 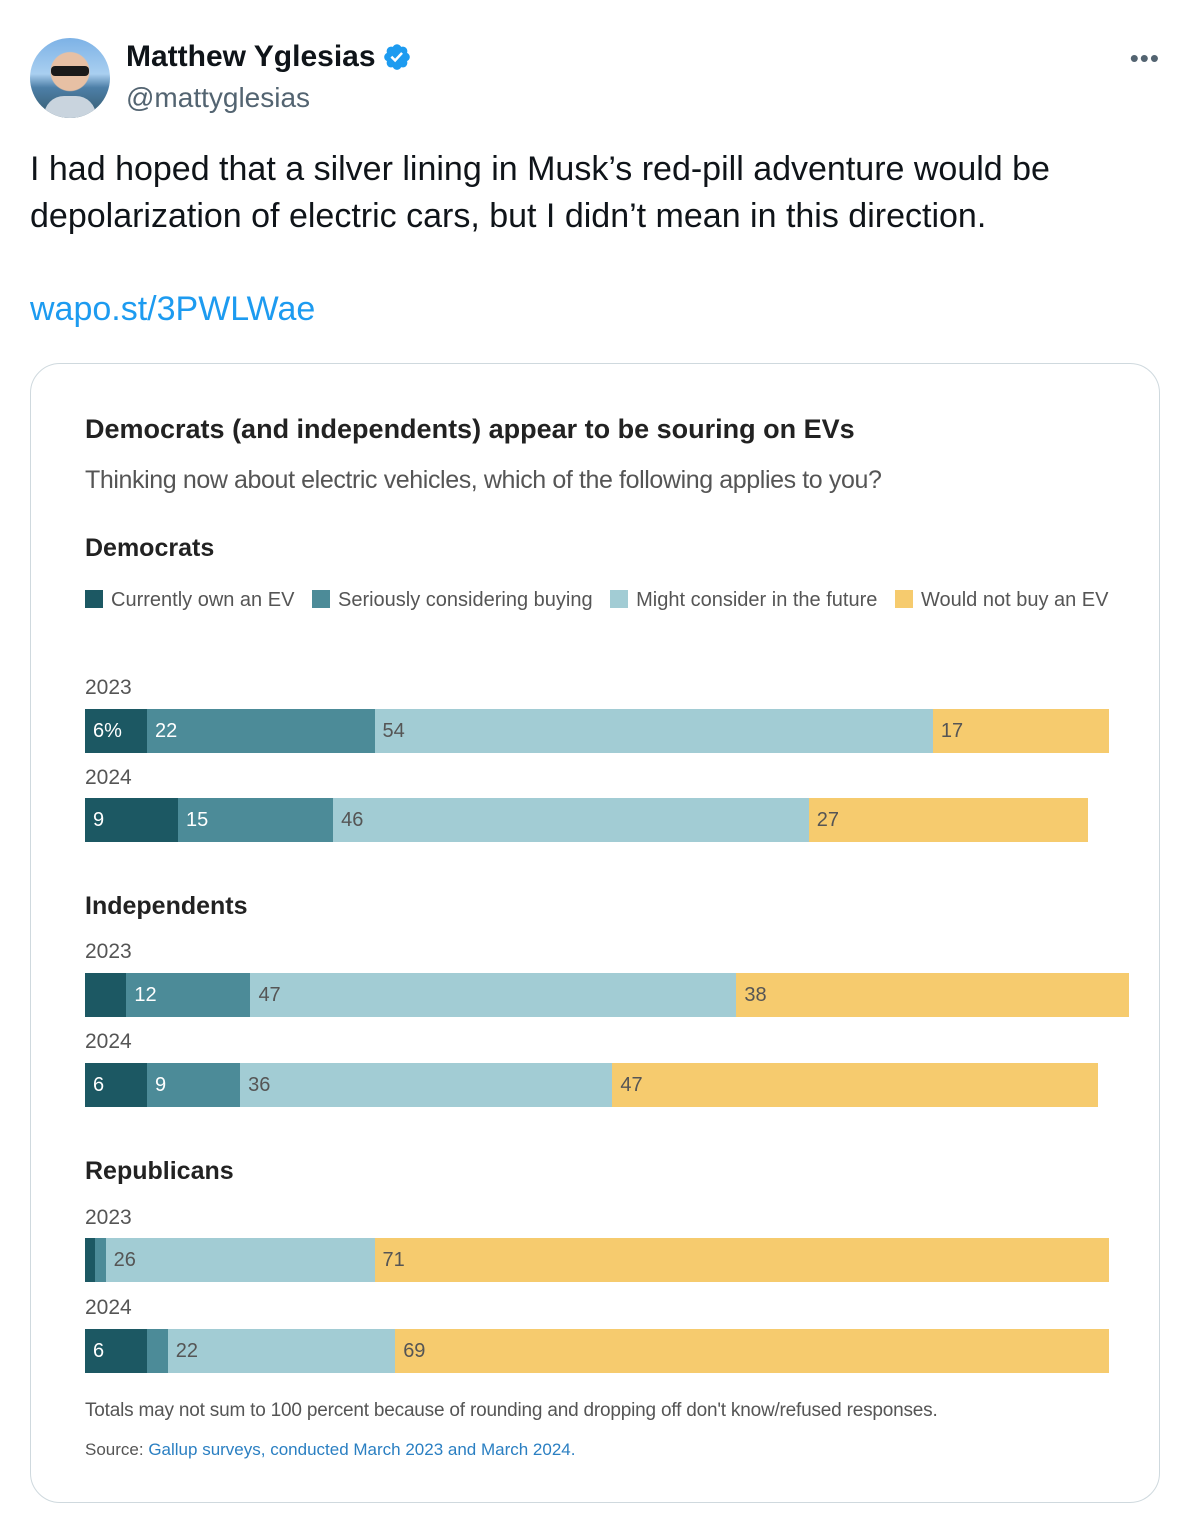 I want to click on data-label: 71, so click(x=393, y=1260).